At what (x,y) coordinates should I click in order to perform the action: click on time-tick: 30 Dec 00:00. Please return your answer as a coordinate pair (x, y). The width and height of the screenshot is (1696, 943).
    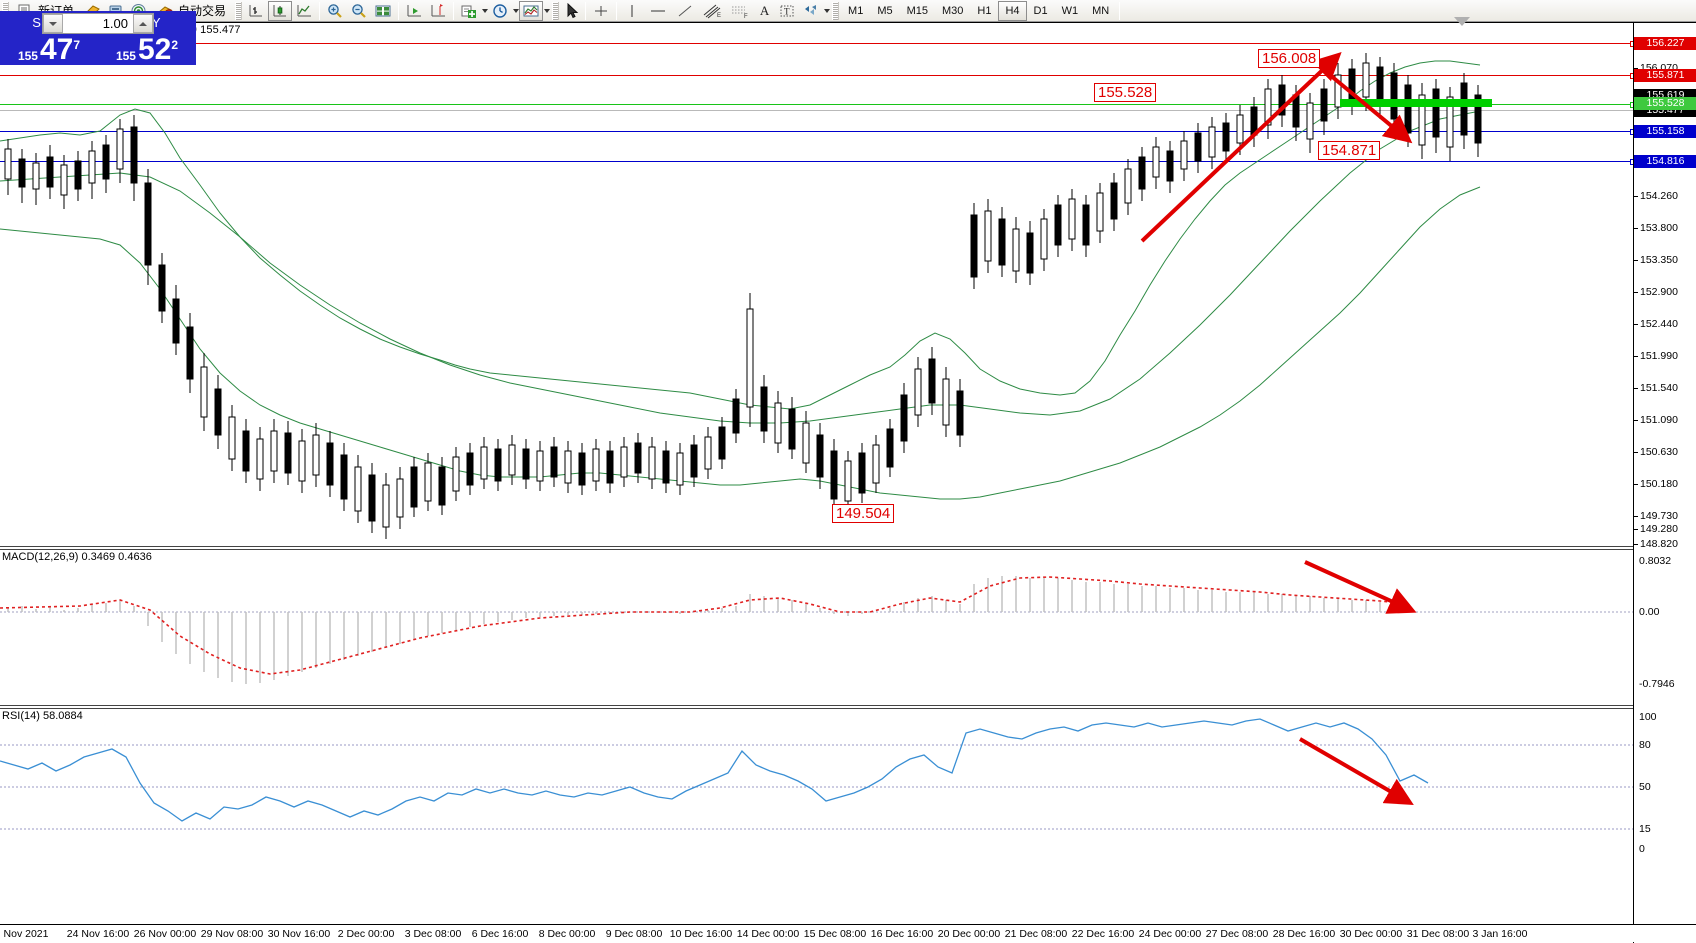
    Looking at the image, I should click on (1371, 934).